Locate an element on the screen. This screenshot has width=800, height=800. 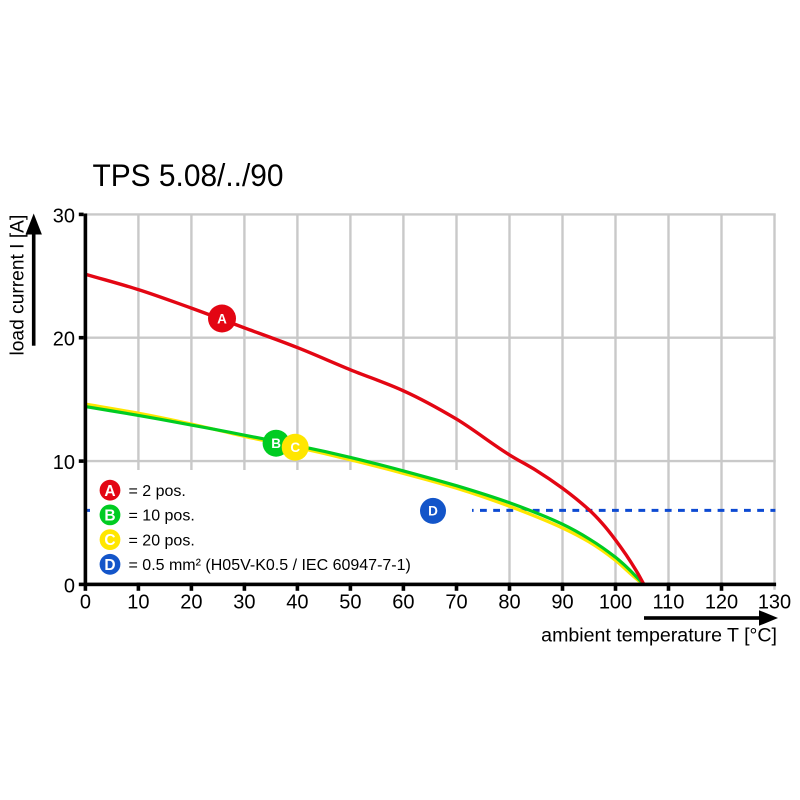
svg-text: = 10 pos. is located at coordinates (162, 516).